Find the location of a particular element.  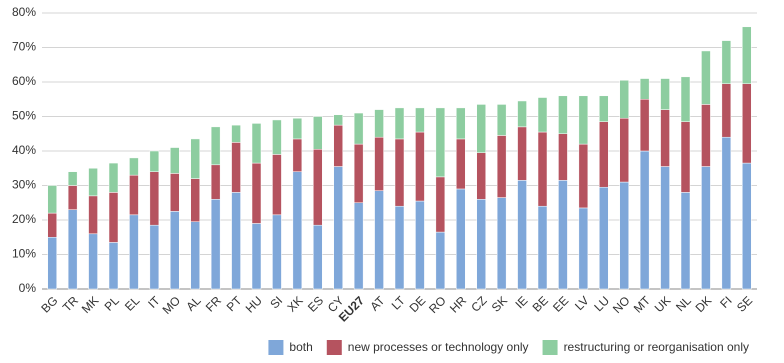

x-tick-label: AL is located at coordinates (193, 303).